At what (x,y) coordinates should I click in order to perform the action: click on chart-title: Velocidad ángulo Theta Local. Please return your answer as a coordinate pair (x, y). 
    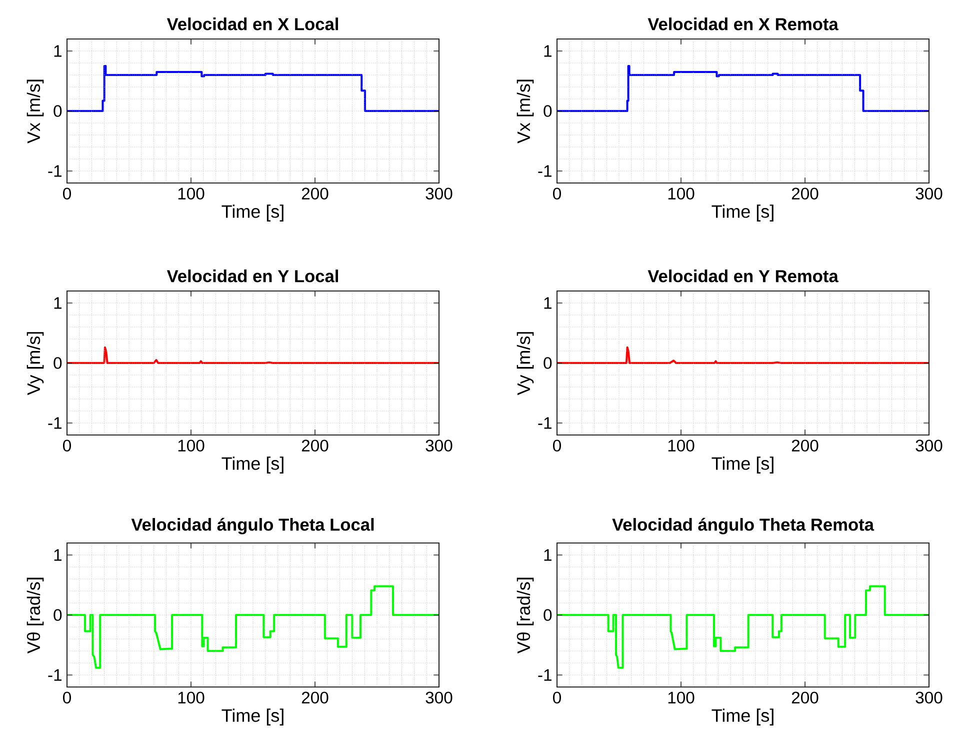
    Looking at the image, I should click on (252, 526).